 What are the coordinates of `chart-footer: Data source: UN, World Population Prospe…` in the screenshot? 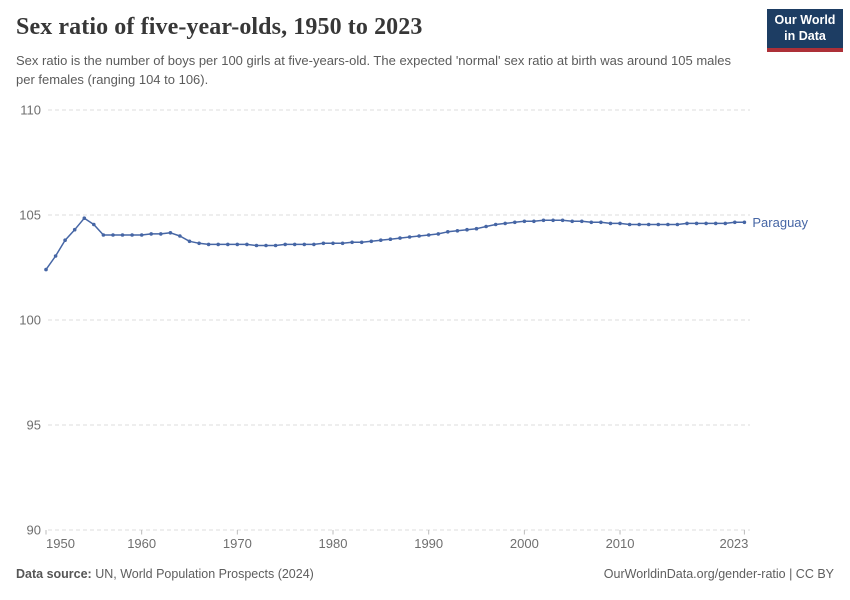 It's located at (425, 574).